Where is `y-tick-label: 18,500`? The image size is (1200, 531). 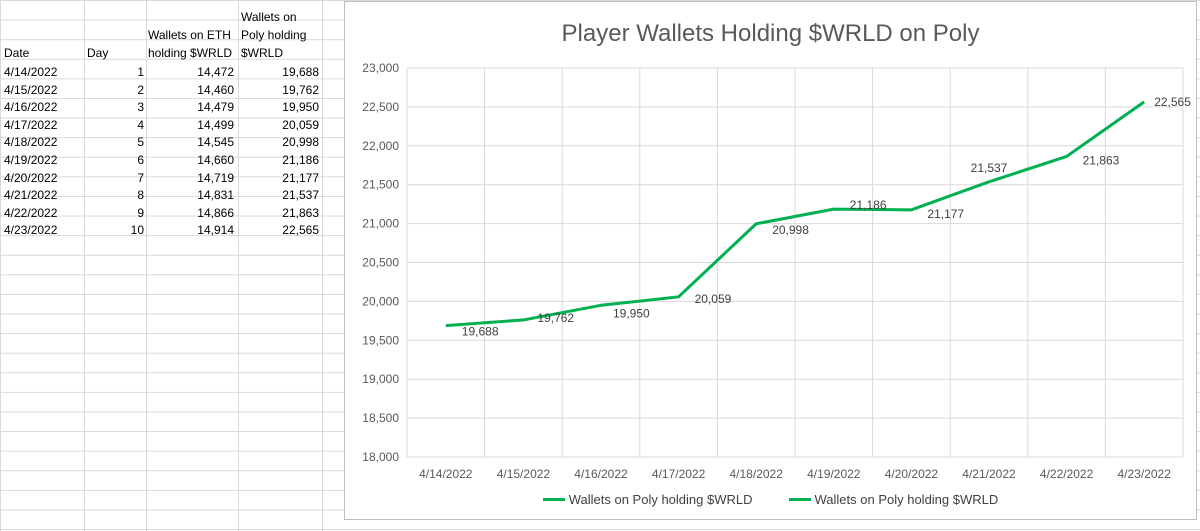 y-tick-label: 18,500 is located at coordinates (380, 418).